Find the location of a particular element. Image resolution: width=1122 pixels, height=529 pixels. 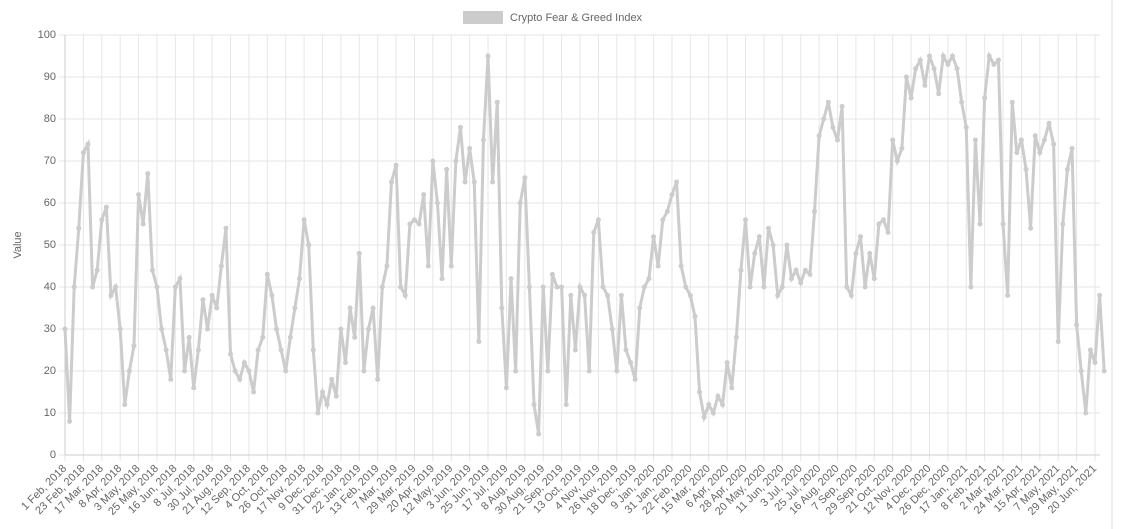

y-tick-label: 40 is located at coordinates (50, 287).